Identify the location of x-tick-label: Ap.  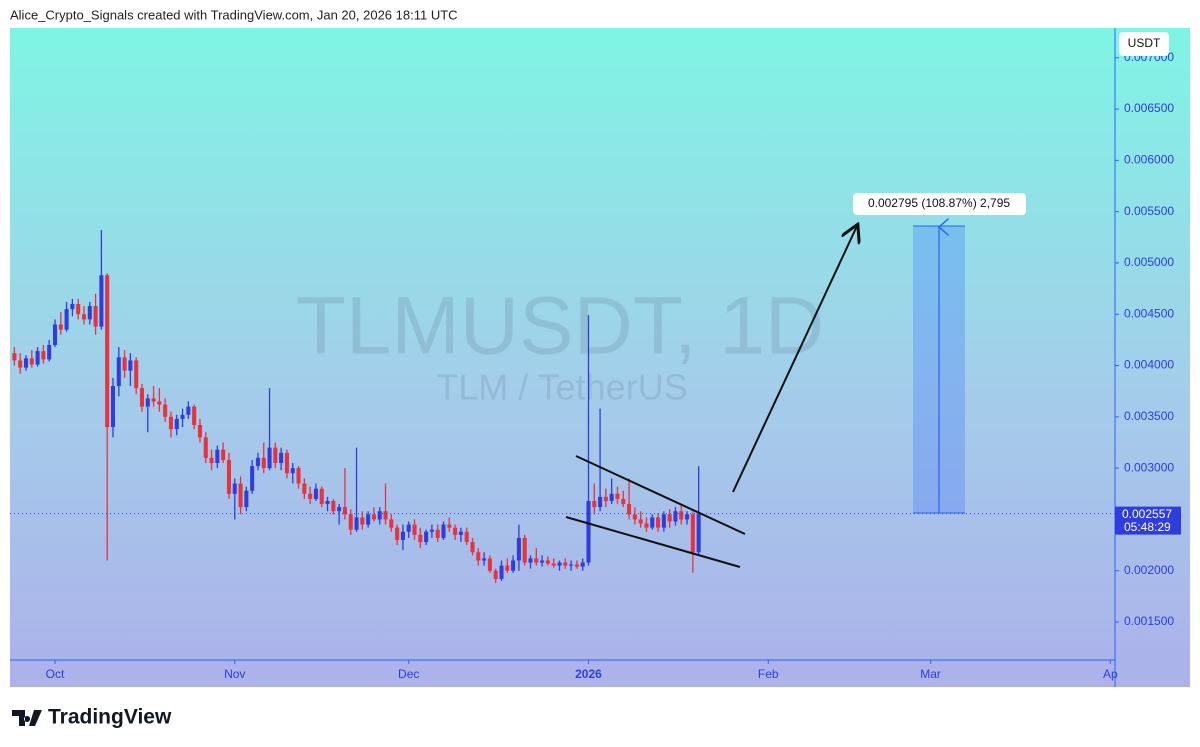
(1110, 674).